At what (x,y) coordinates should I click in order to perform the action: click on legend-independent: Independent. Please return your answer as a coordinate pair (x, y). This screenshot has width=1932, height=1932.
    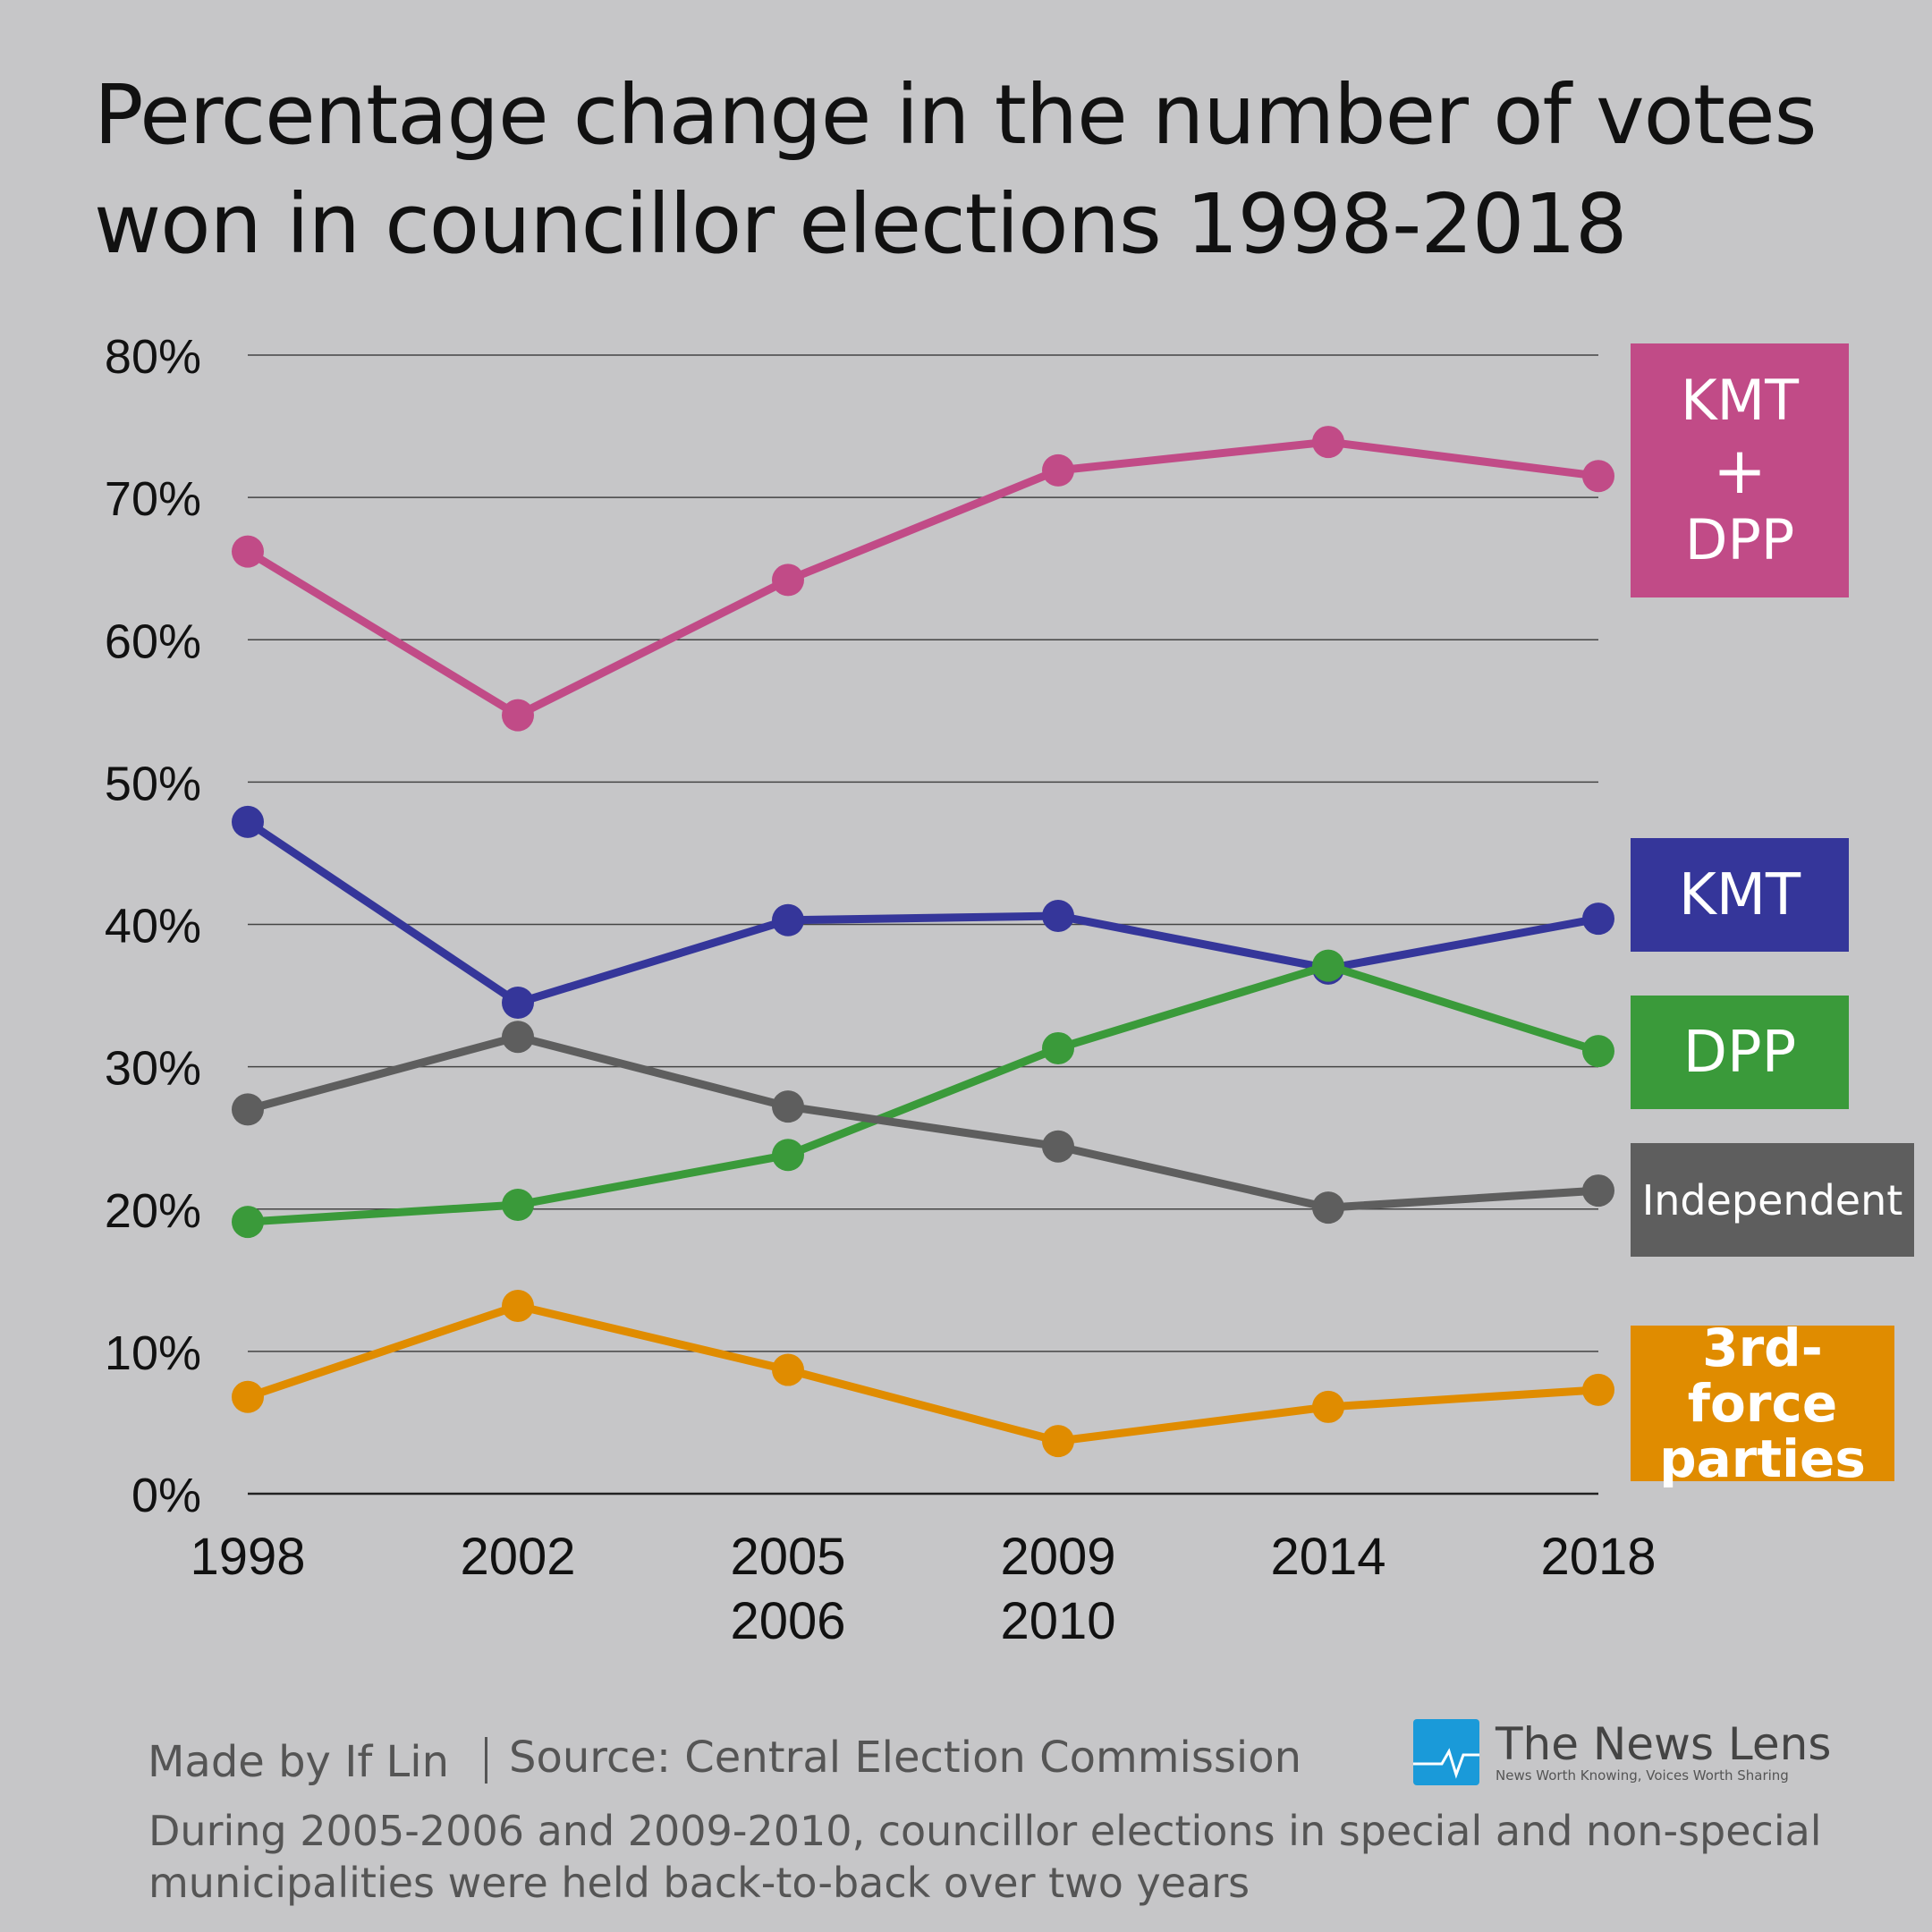
    Looking at the image, I should click on (1772, 1200).